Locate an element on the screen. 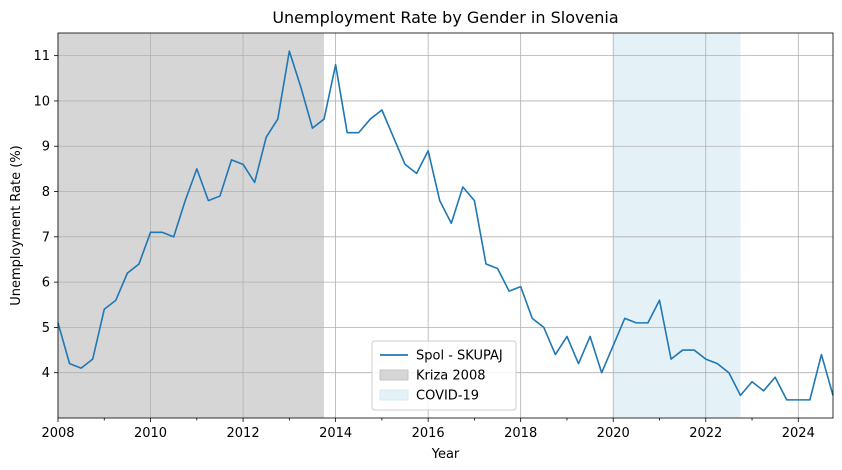 The width and height of the screenshot is (842, 470). chart-title: Unemployment Rate by Gender in Slovenia is located at coordinates (445, 17).